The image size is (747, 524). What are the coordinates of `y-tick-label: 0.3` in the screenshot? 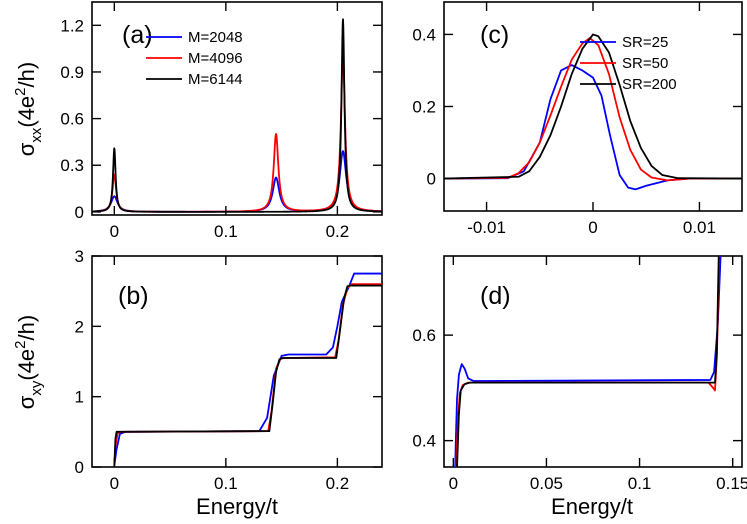 It's located at (72, 165).